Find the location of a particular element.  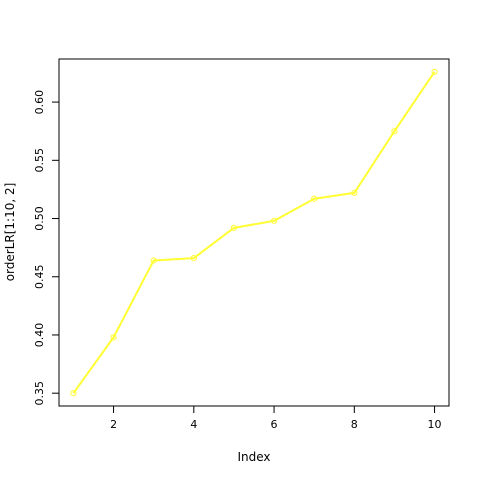

x-tick-label: 6 is located at coordinates (274, 424).